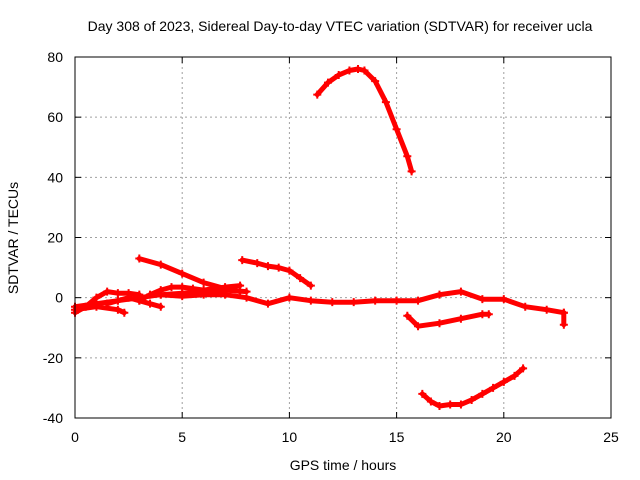 The width and height of the screenshot is (640, 480). Describe the element at coordinates (290, 437) in the screenshot. I see `x-tick-label: 10` at that location.